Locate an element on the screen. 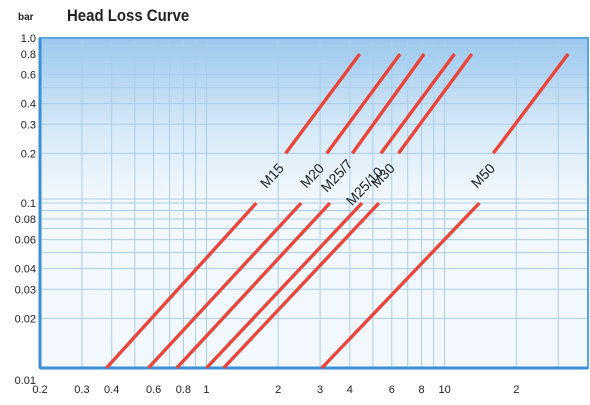  x-tick-label: 0.6 is located at coordinates (153, 390).